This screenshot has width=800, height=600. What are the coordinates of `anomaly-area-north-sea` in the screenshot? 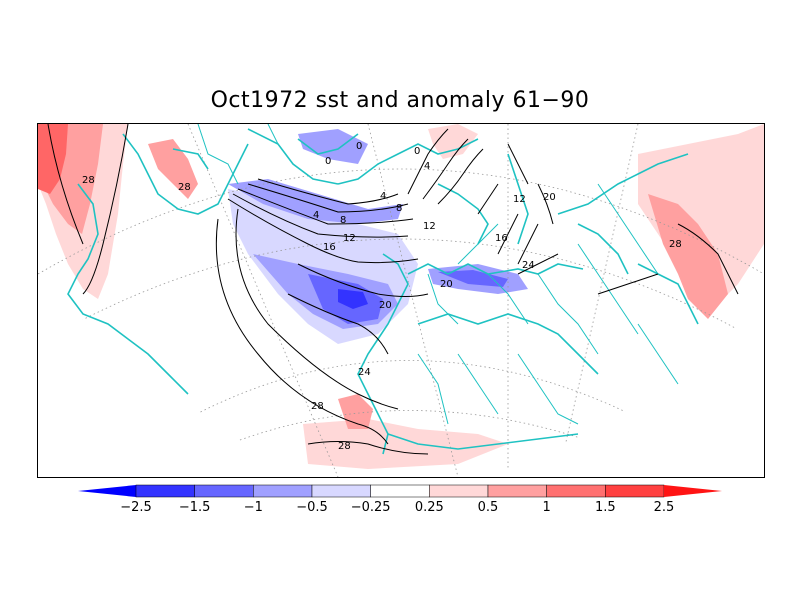 It's located at (315, 201).